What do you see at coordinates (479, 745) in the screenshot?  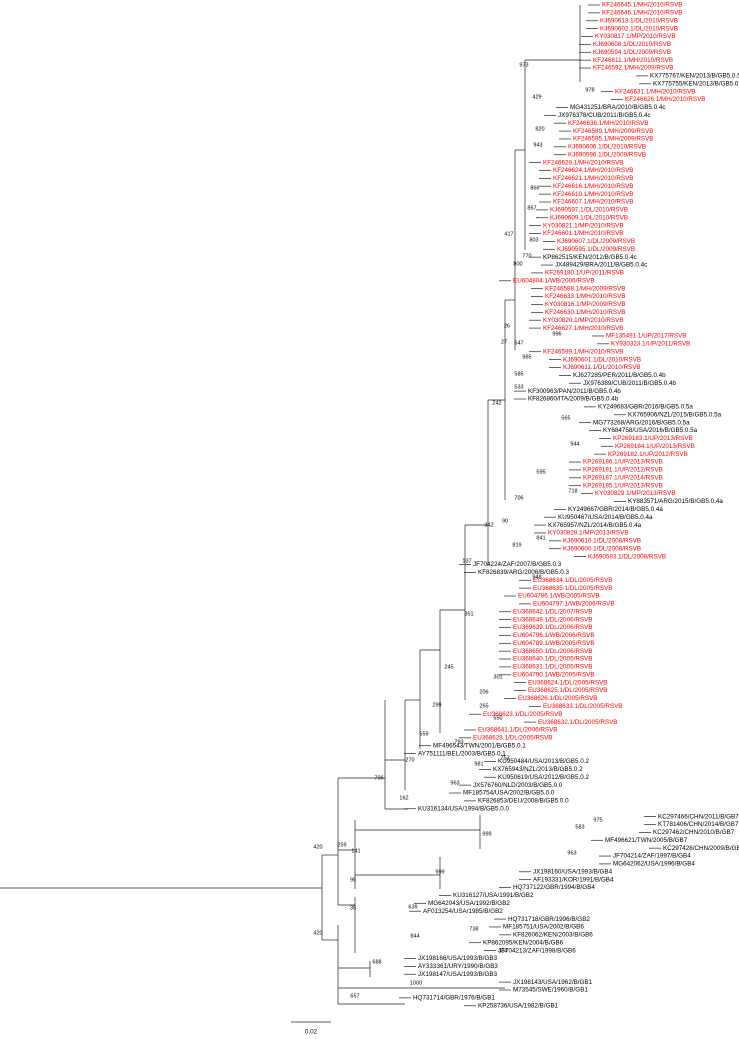 I see `leaf-label: MF496543/TWN/2001/B/GB5.0.1` at bounding box center [479, 745].